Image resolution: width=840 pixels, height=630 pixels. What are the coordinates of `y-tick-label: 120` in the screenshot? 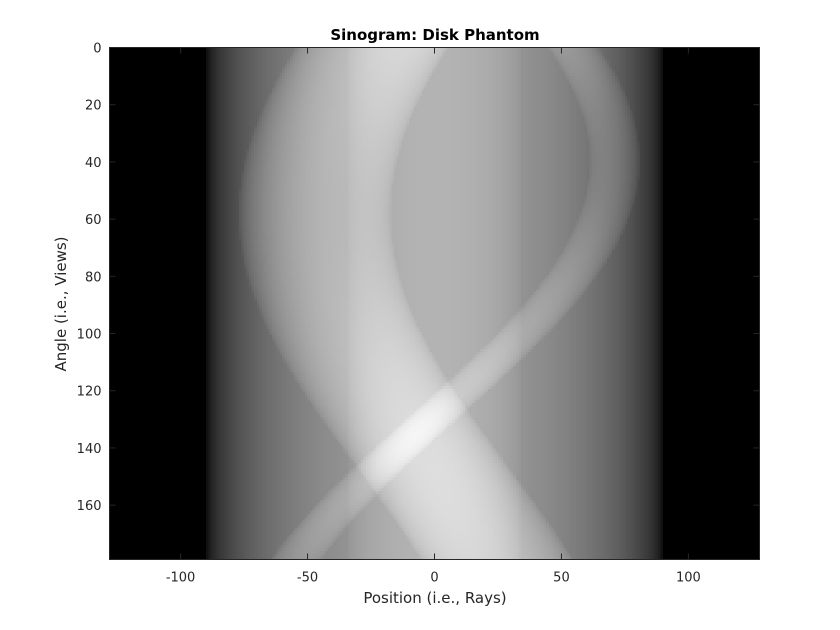 It's located at (89, 392).